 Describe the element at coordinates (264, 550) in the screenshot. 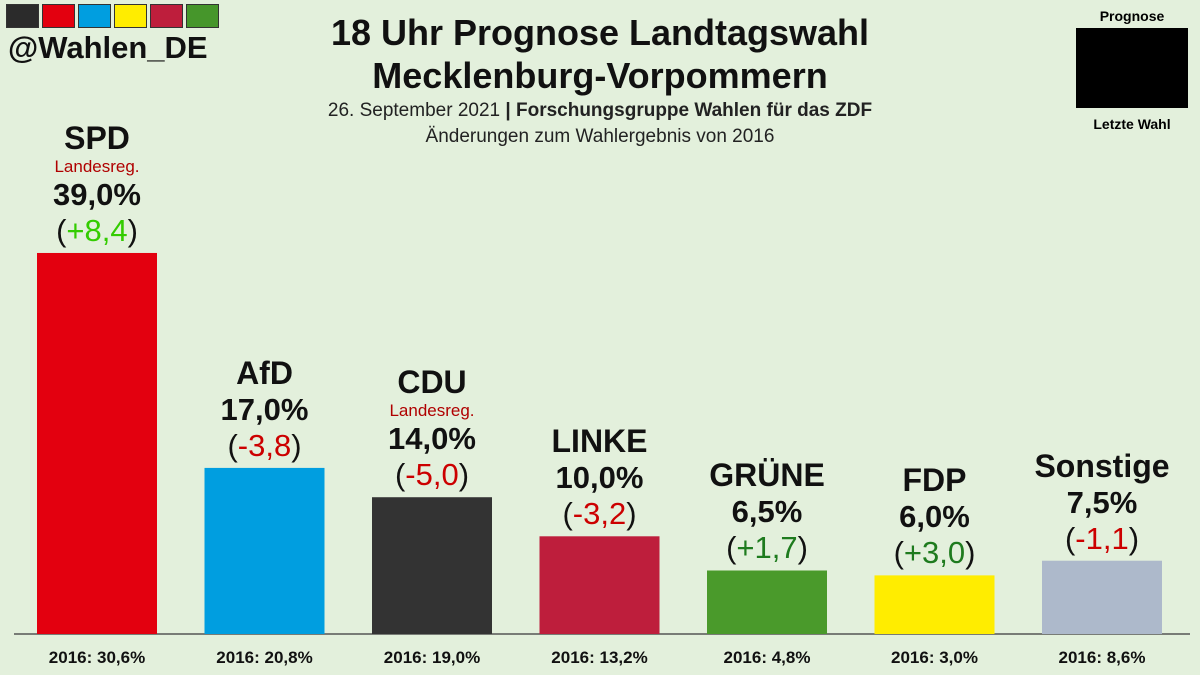

I see `bar-afd` at that location.